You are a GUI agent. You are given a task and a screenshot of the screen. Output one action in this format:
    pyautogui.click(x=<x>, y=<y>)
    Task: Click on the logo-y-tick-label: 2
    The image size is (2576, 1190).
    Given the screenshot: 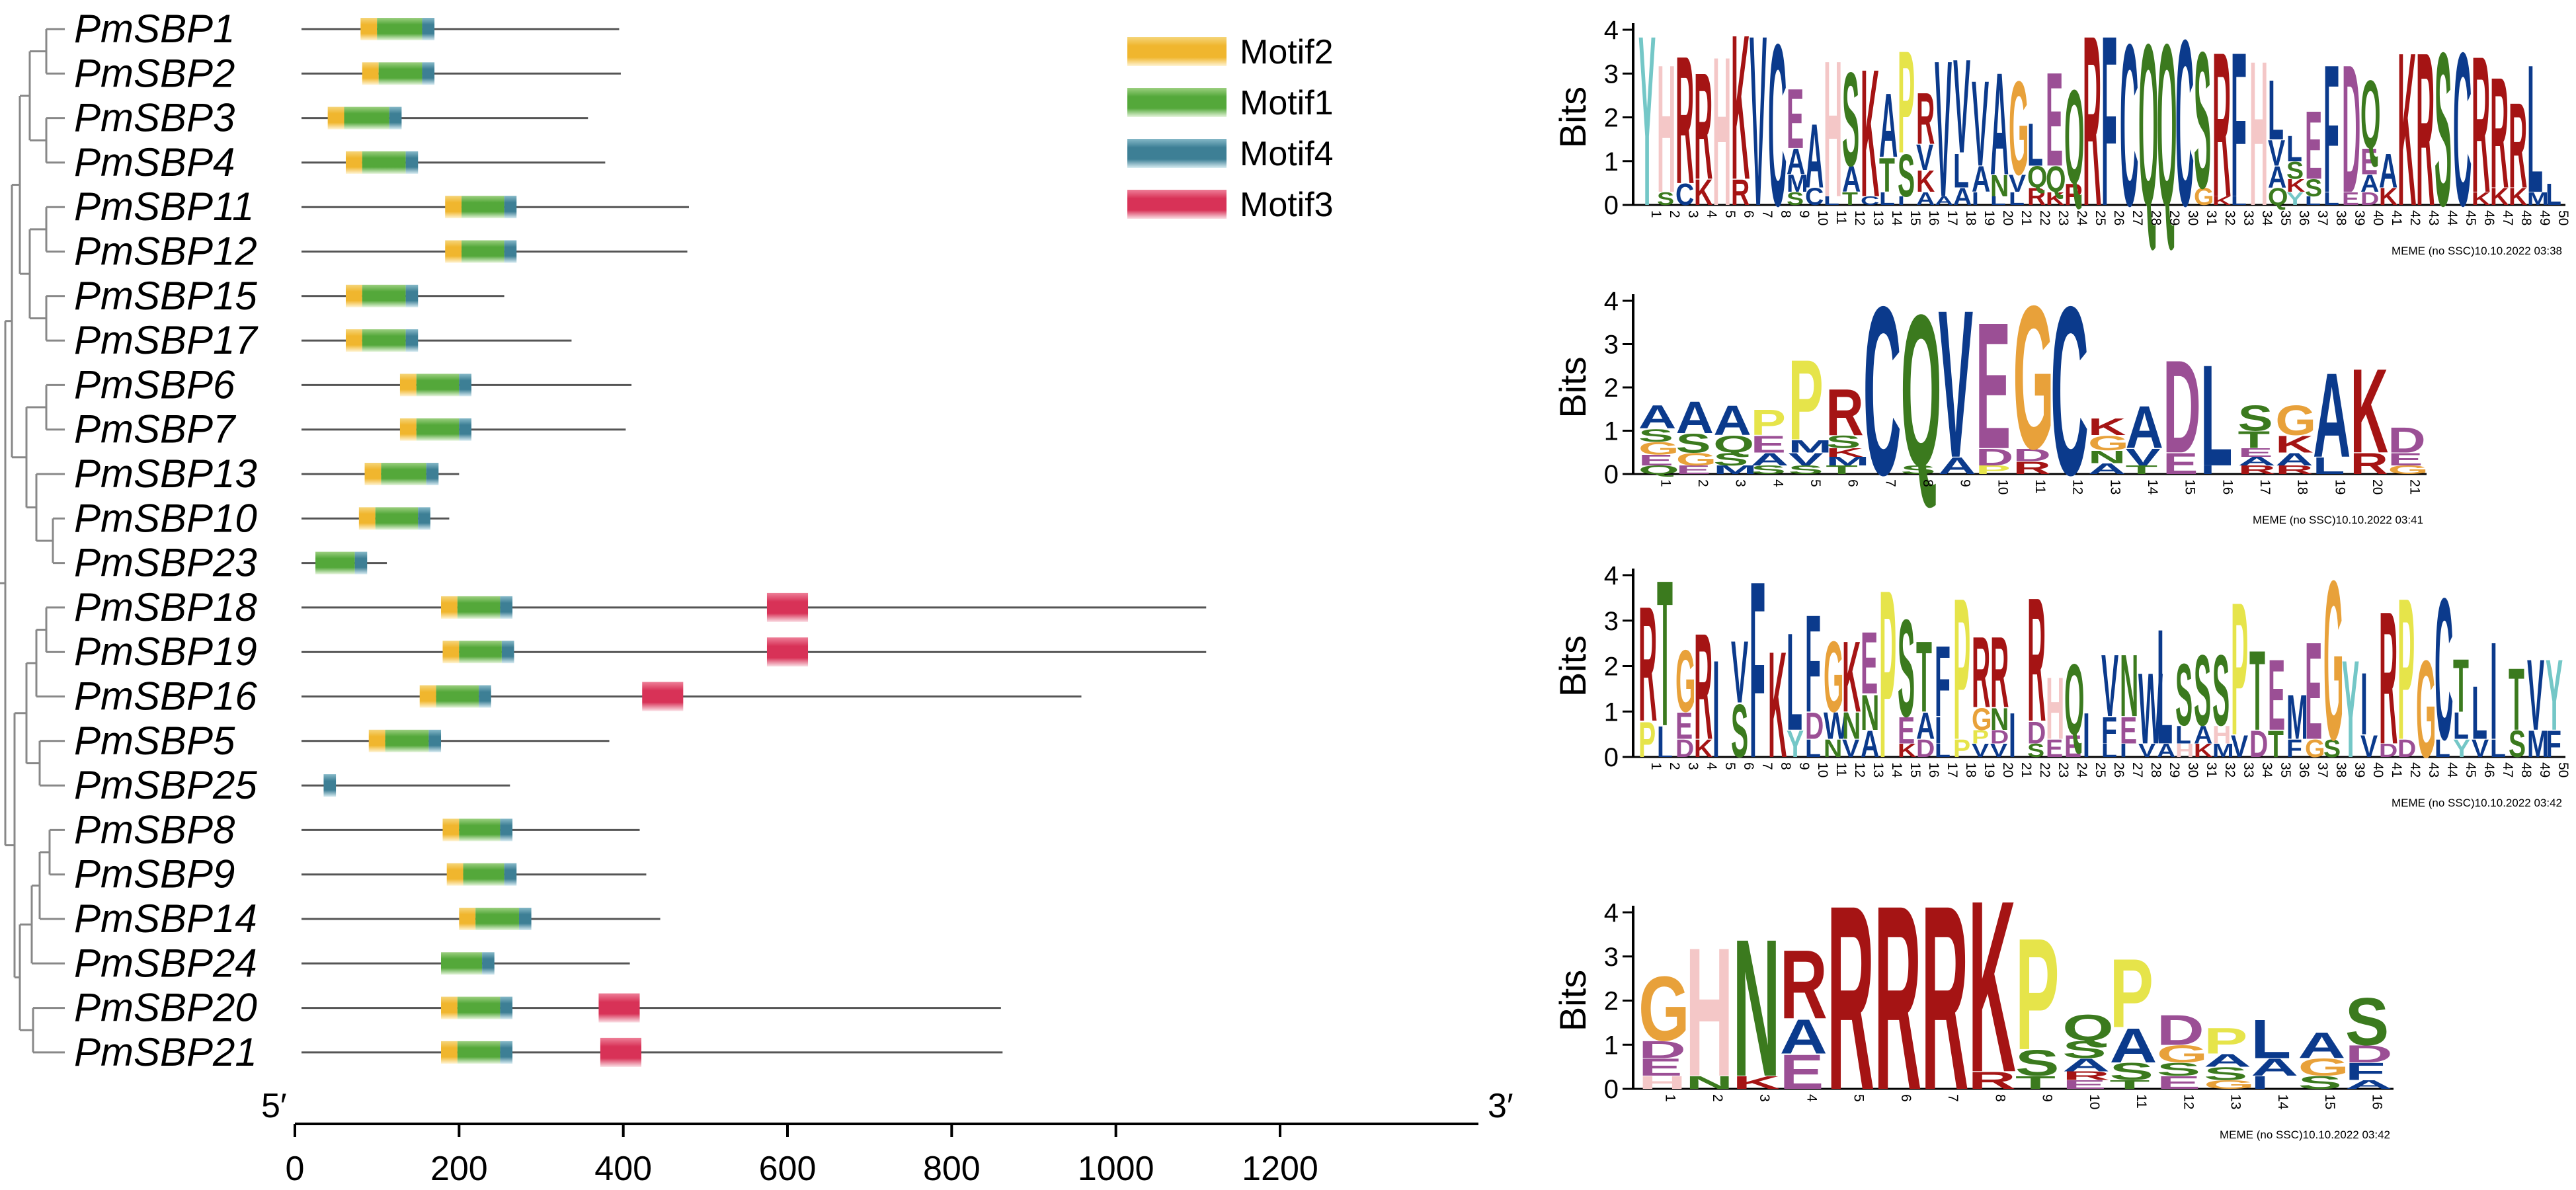 What is the action you would take?
    pyautogui.click(x=1612, y=667)
    